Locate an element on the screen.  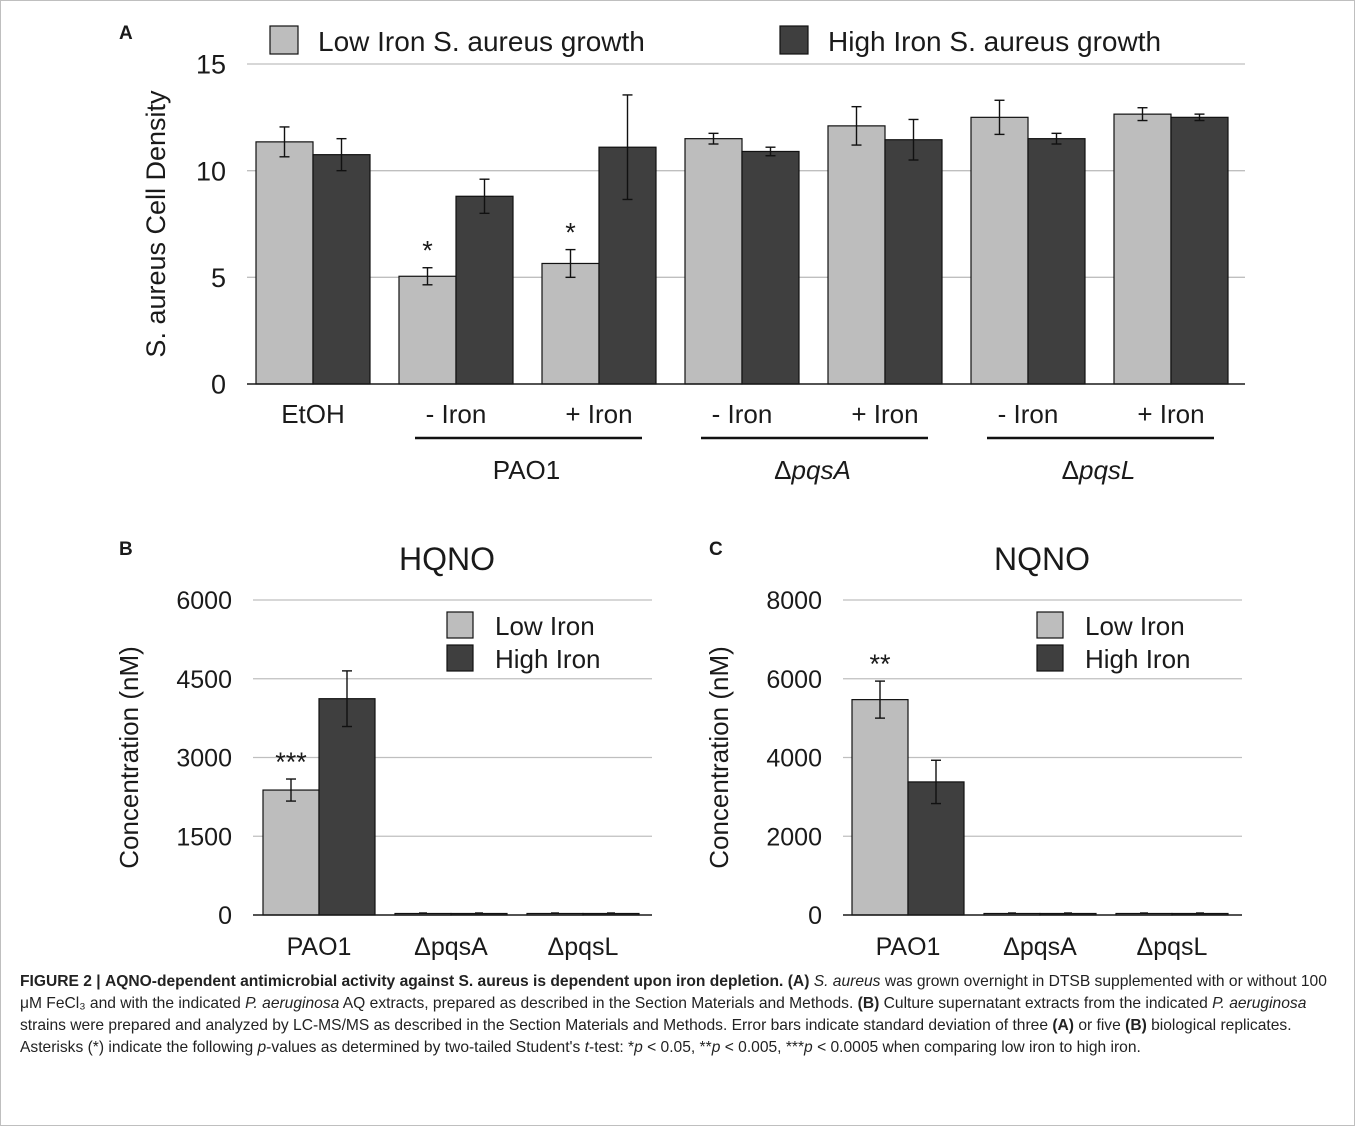
y-tick-label: 4000 is located at coordinates (794, 759).